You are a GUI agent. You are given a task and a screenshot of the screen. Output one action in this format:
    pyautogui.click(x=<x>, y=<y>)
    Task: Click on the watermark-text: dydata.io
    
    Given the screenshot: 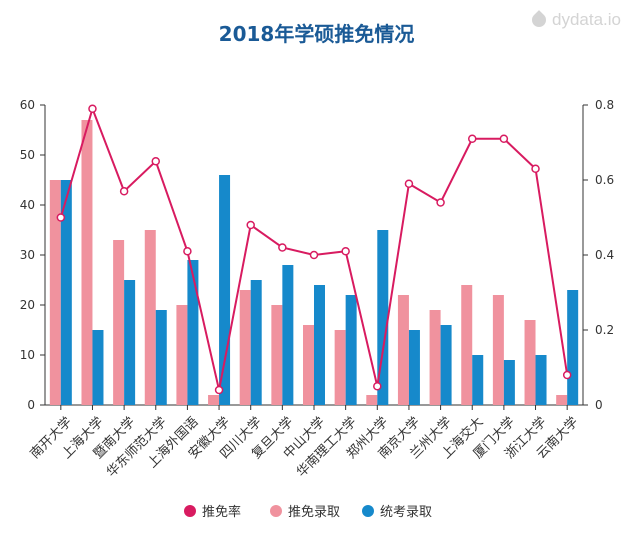 What is the action you would take?
    pyautogui.click(x=586, y=19)
    